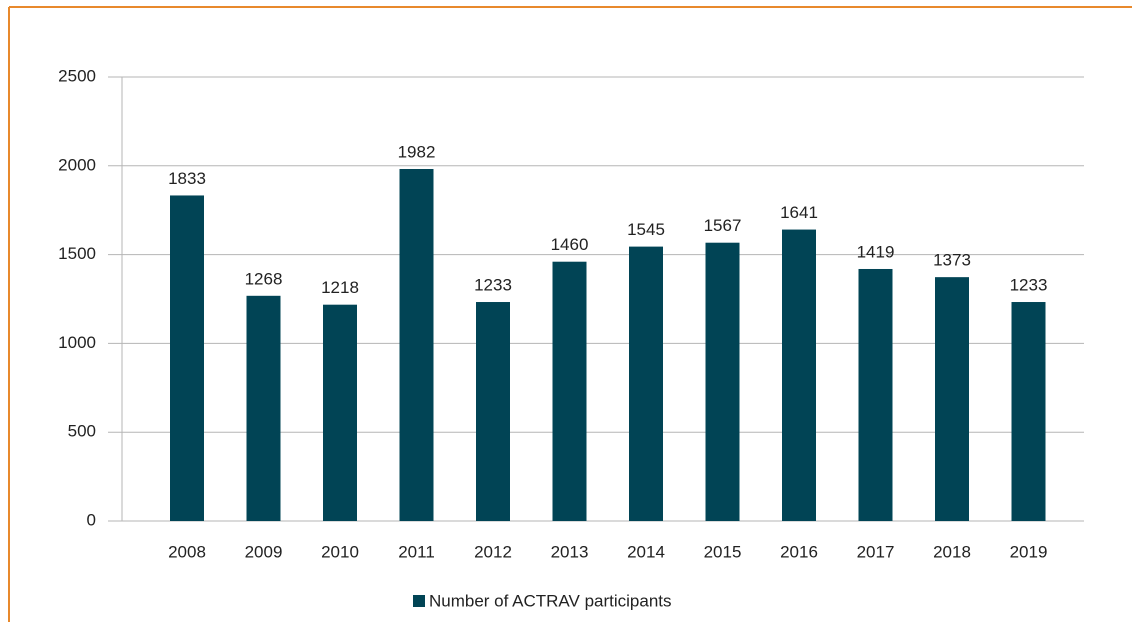 The image size is (1132, 622). Describe the element at coordinates (264, 551) in the screenshot. I see `x-tick-label: 2009` at that location.